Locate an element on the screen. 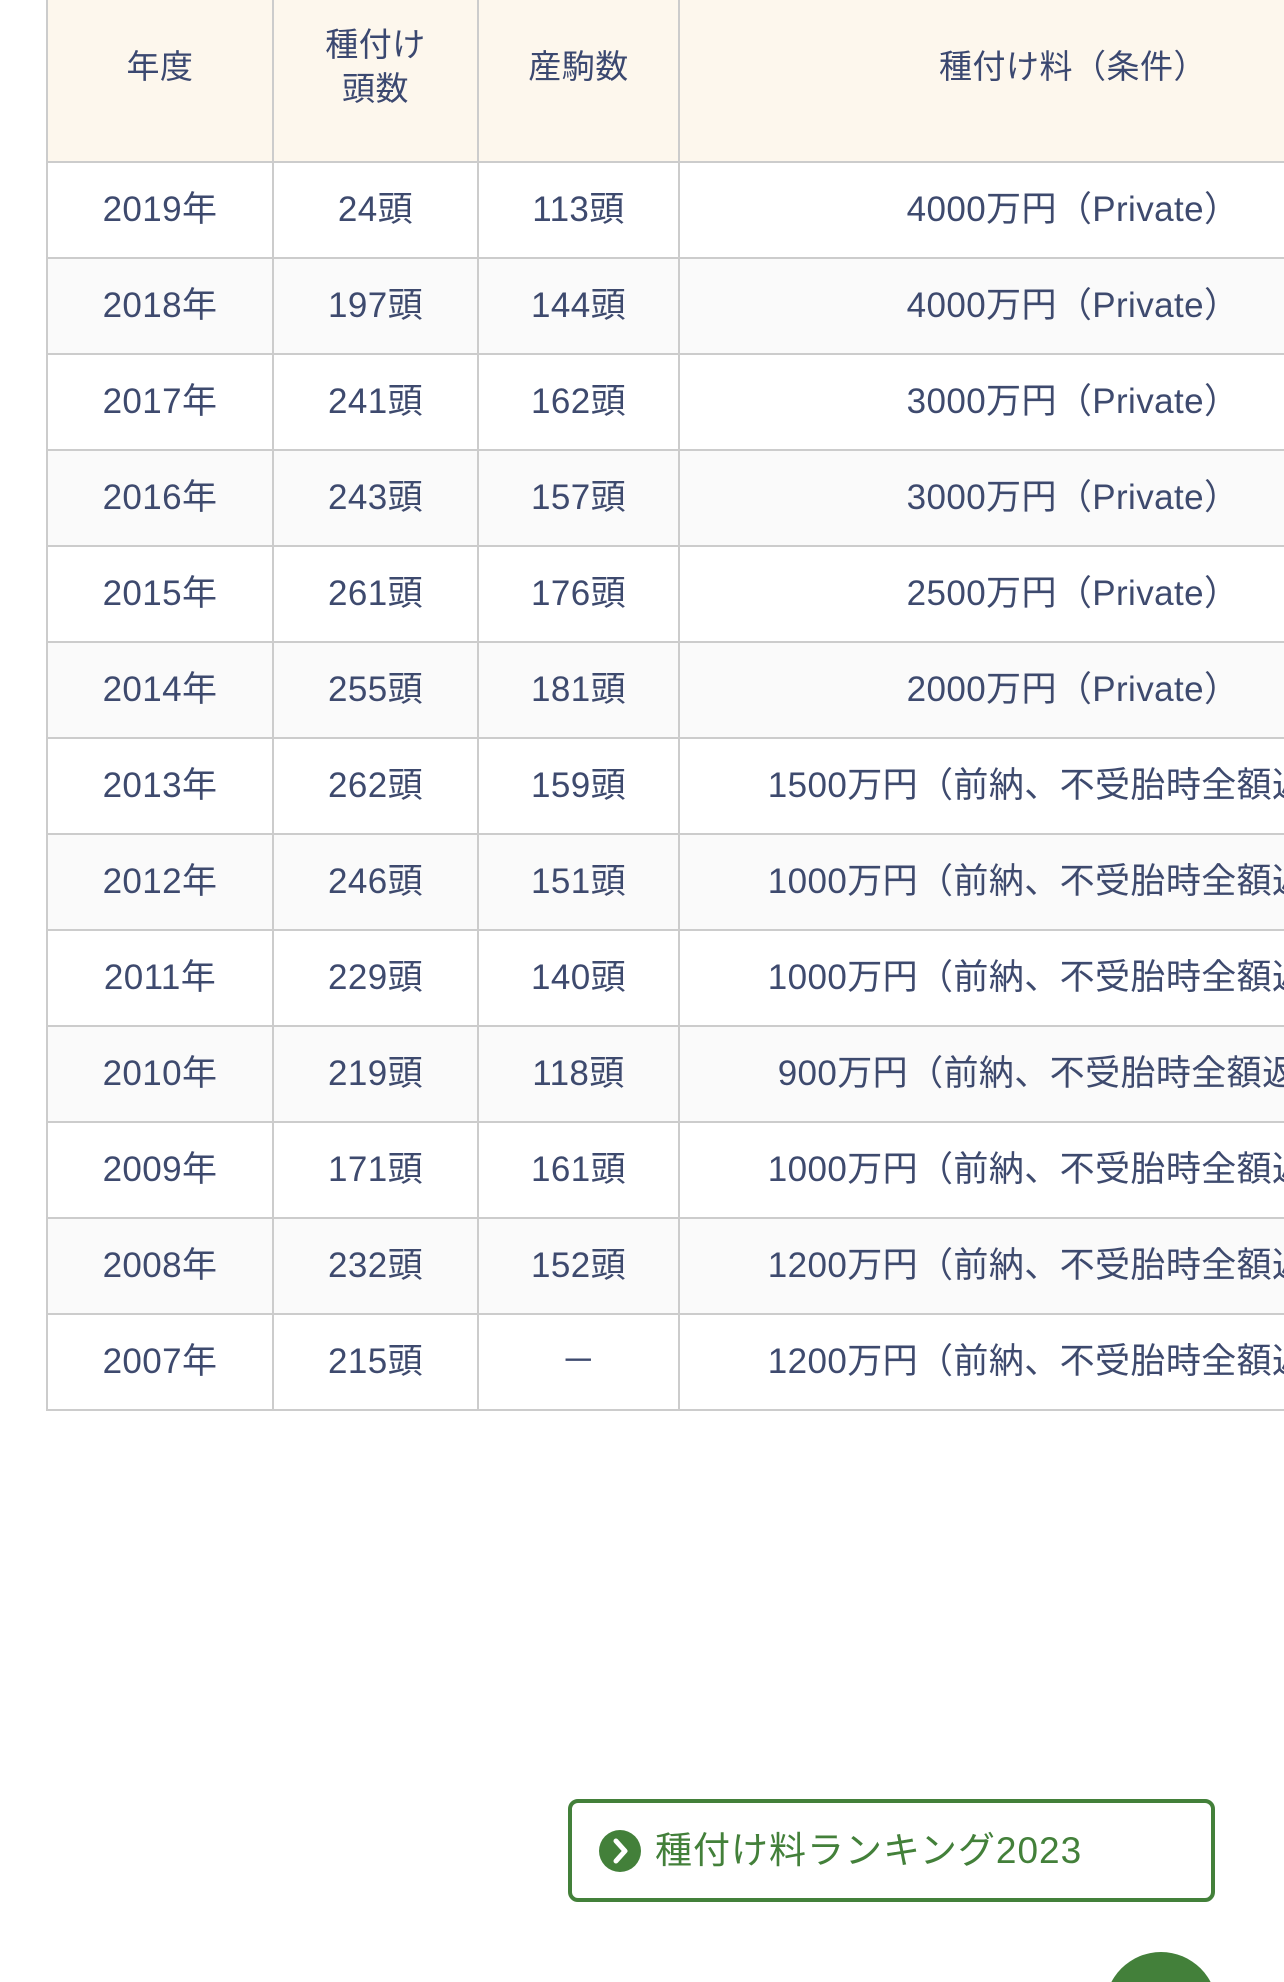 The image size is (1284, 1982). column-header-stud-fee-label: 種付け料（条件） is located at coordinates (1073, 66).